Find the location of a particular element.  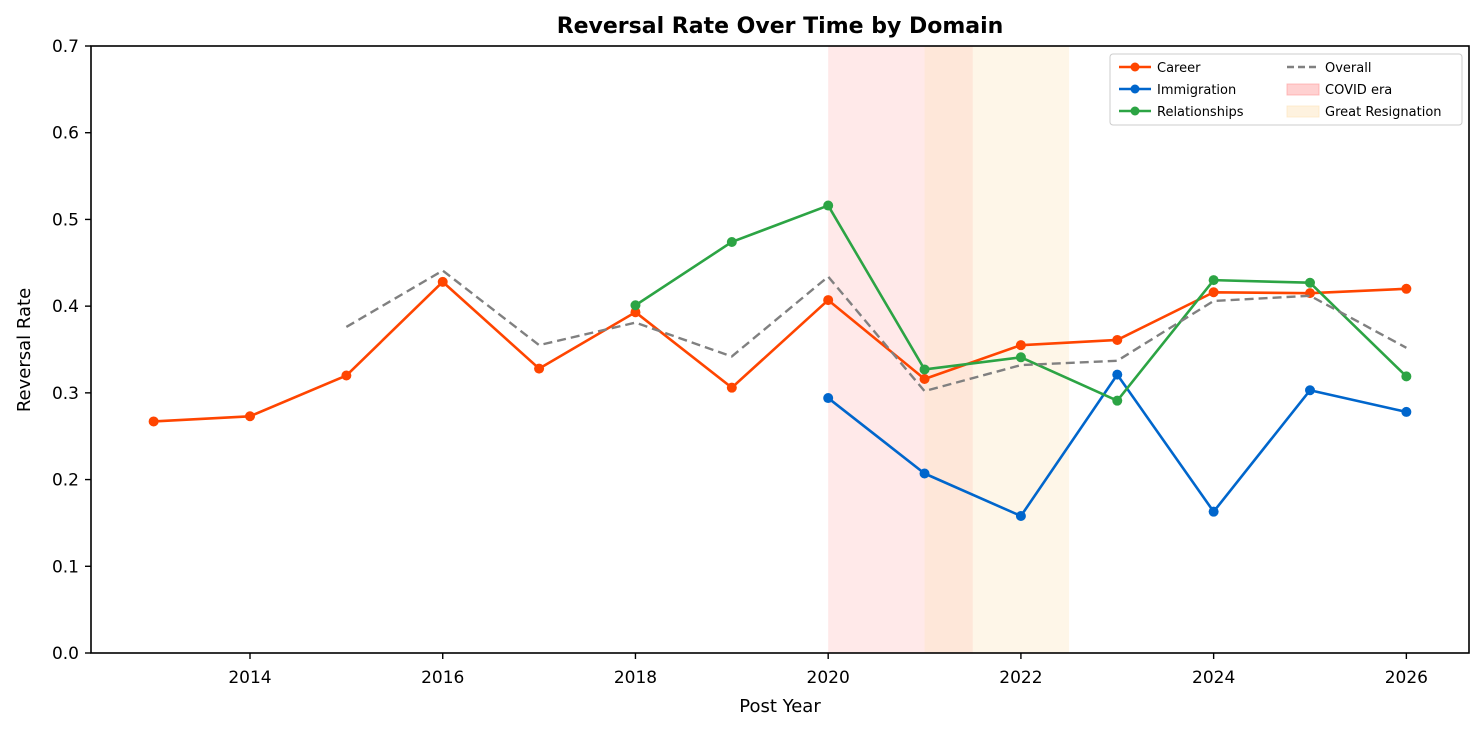

legend-label-great-resignation: Great Resignation is located at coordinates (1383, 112).